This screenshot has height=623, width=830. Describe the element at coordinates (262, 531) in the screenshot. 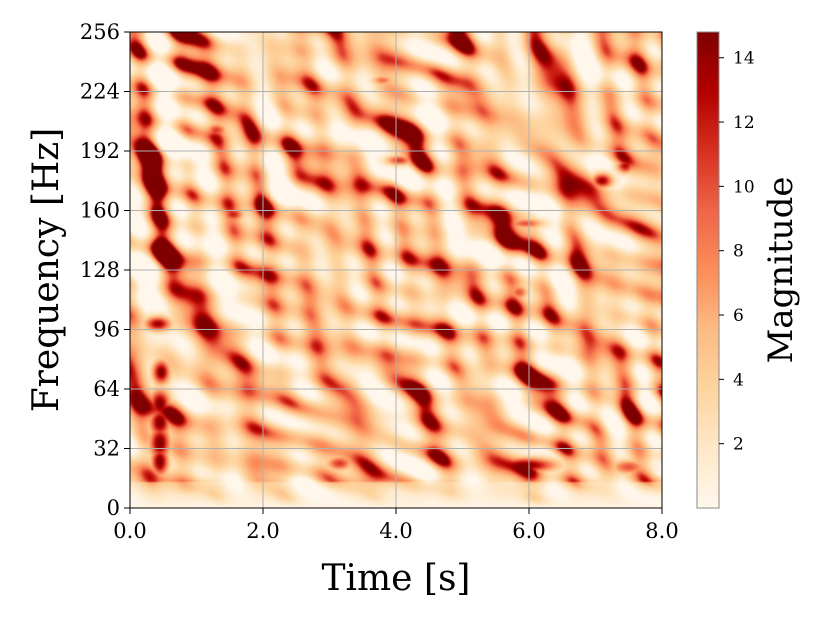

I see `x-tick-label: 2.0` at that location.